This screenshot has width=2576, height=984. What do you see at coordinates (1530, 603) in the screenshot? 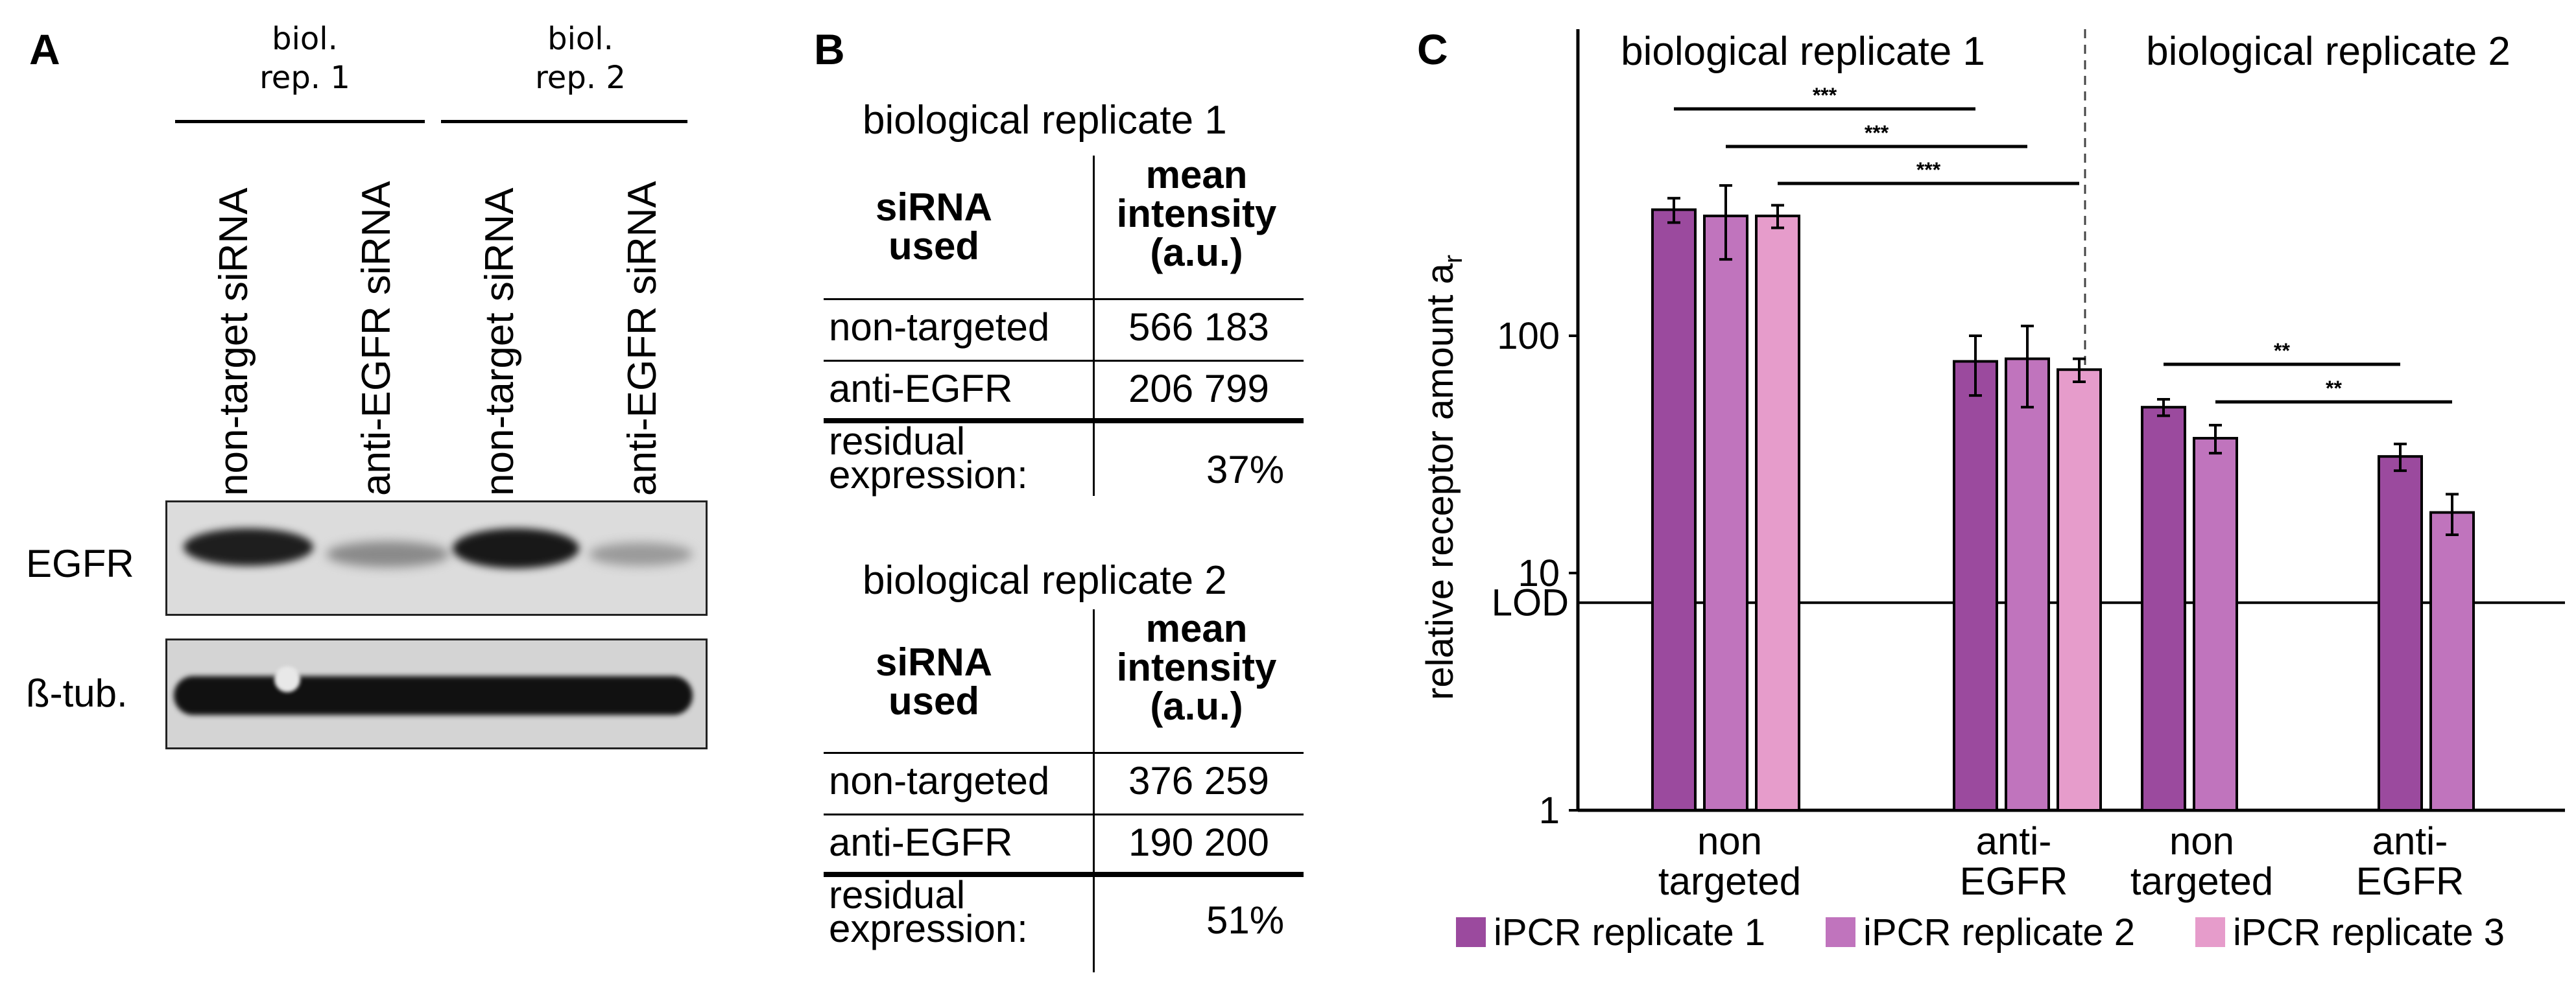
I see `lod-label: LOD` at bounding box center [1530, 603].